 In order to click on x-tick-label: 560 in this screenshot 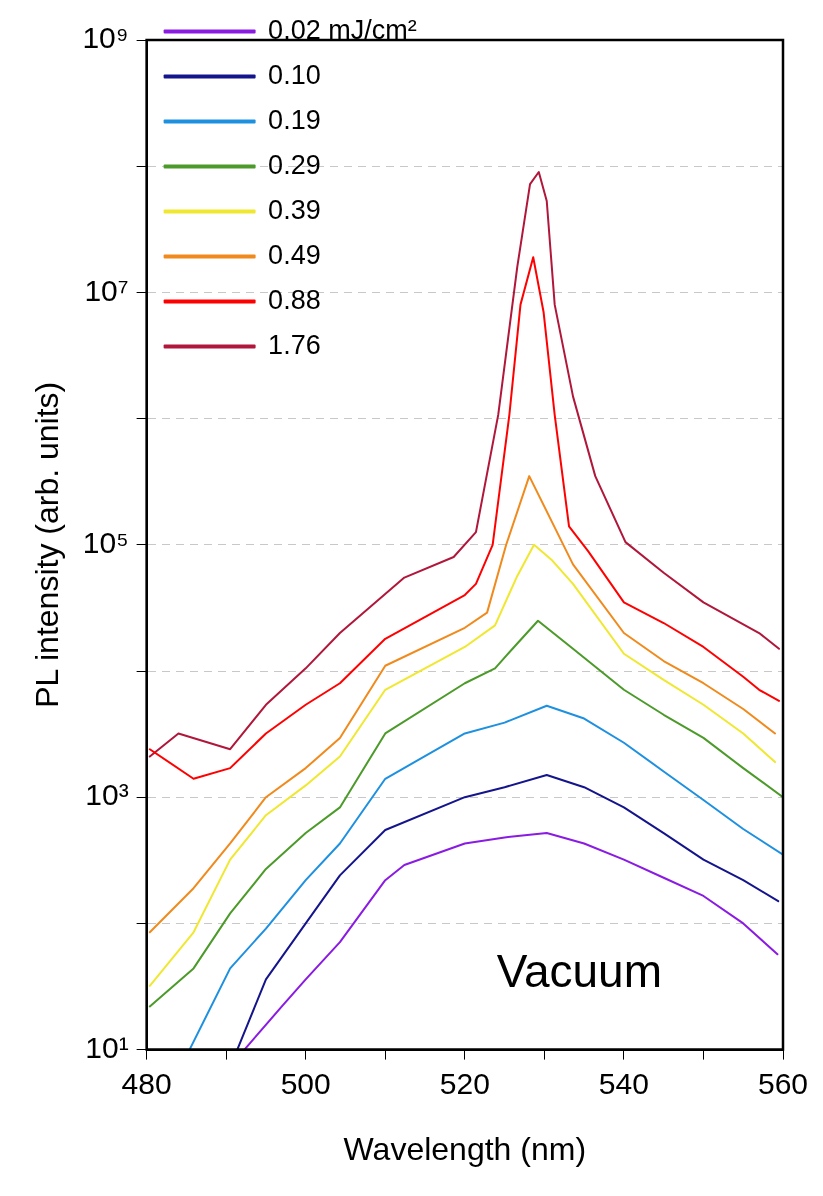, I will do `click(783, 1083)`.